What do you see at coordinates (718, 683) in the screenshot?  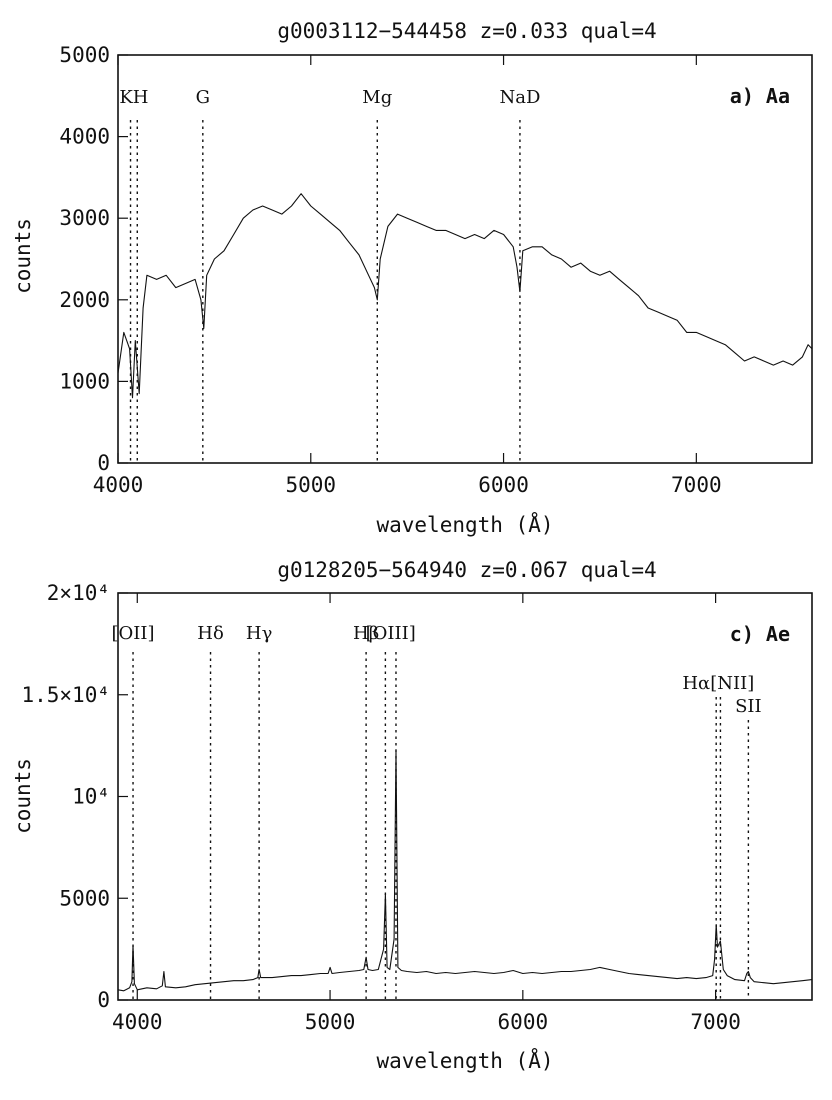 I see `line-label-hnii: Hα[NII]` at bounding box center [718, 683].